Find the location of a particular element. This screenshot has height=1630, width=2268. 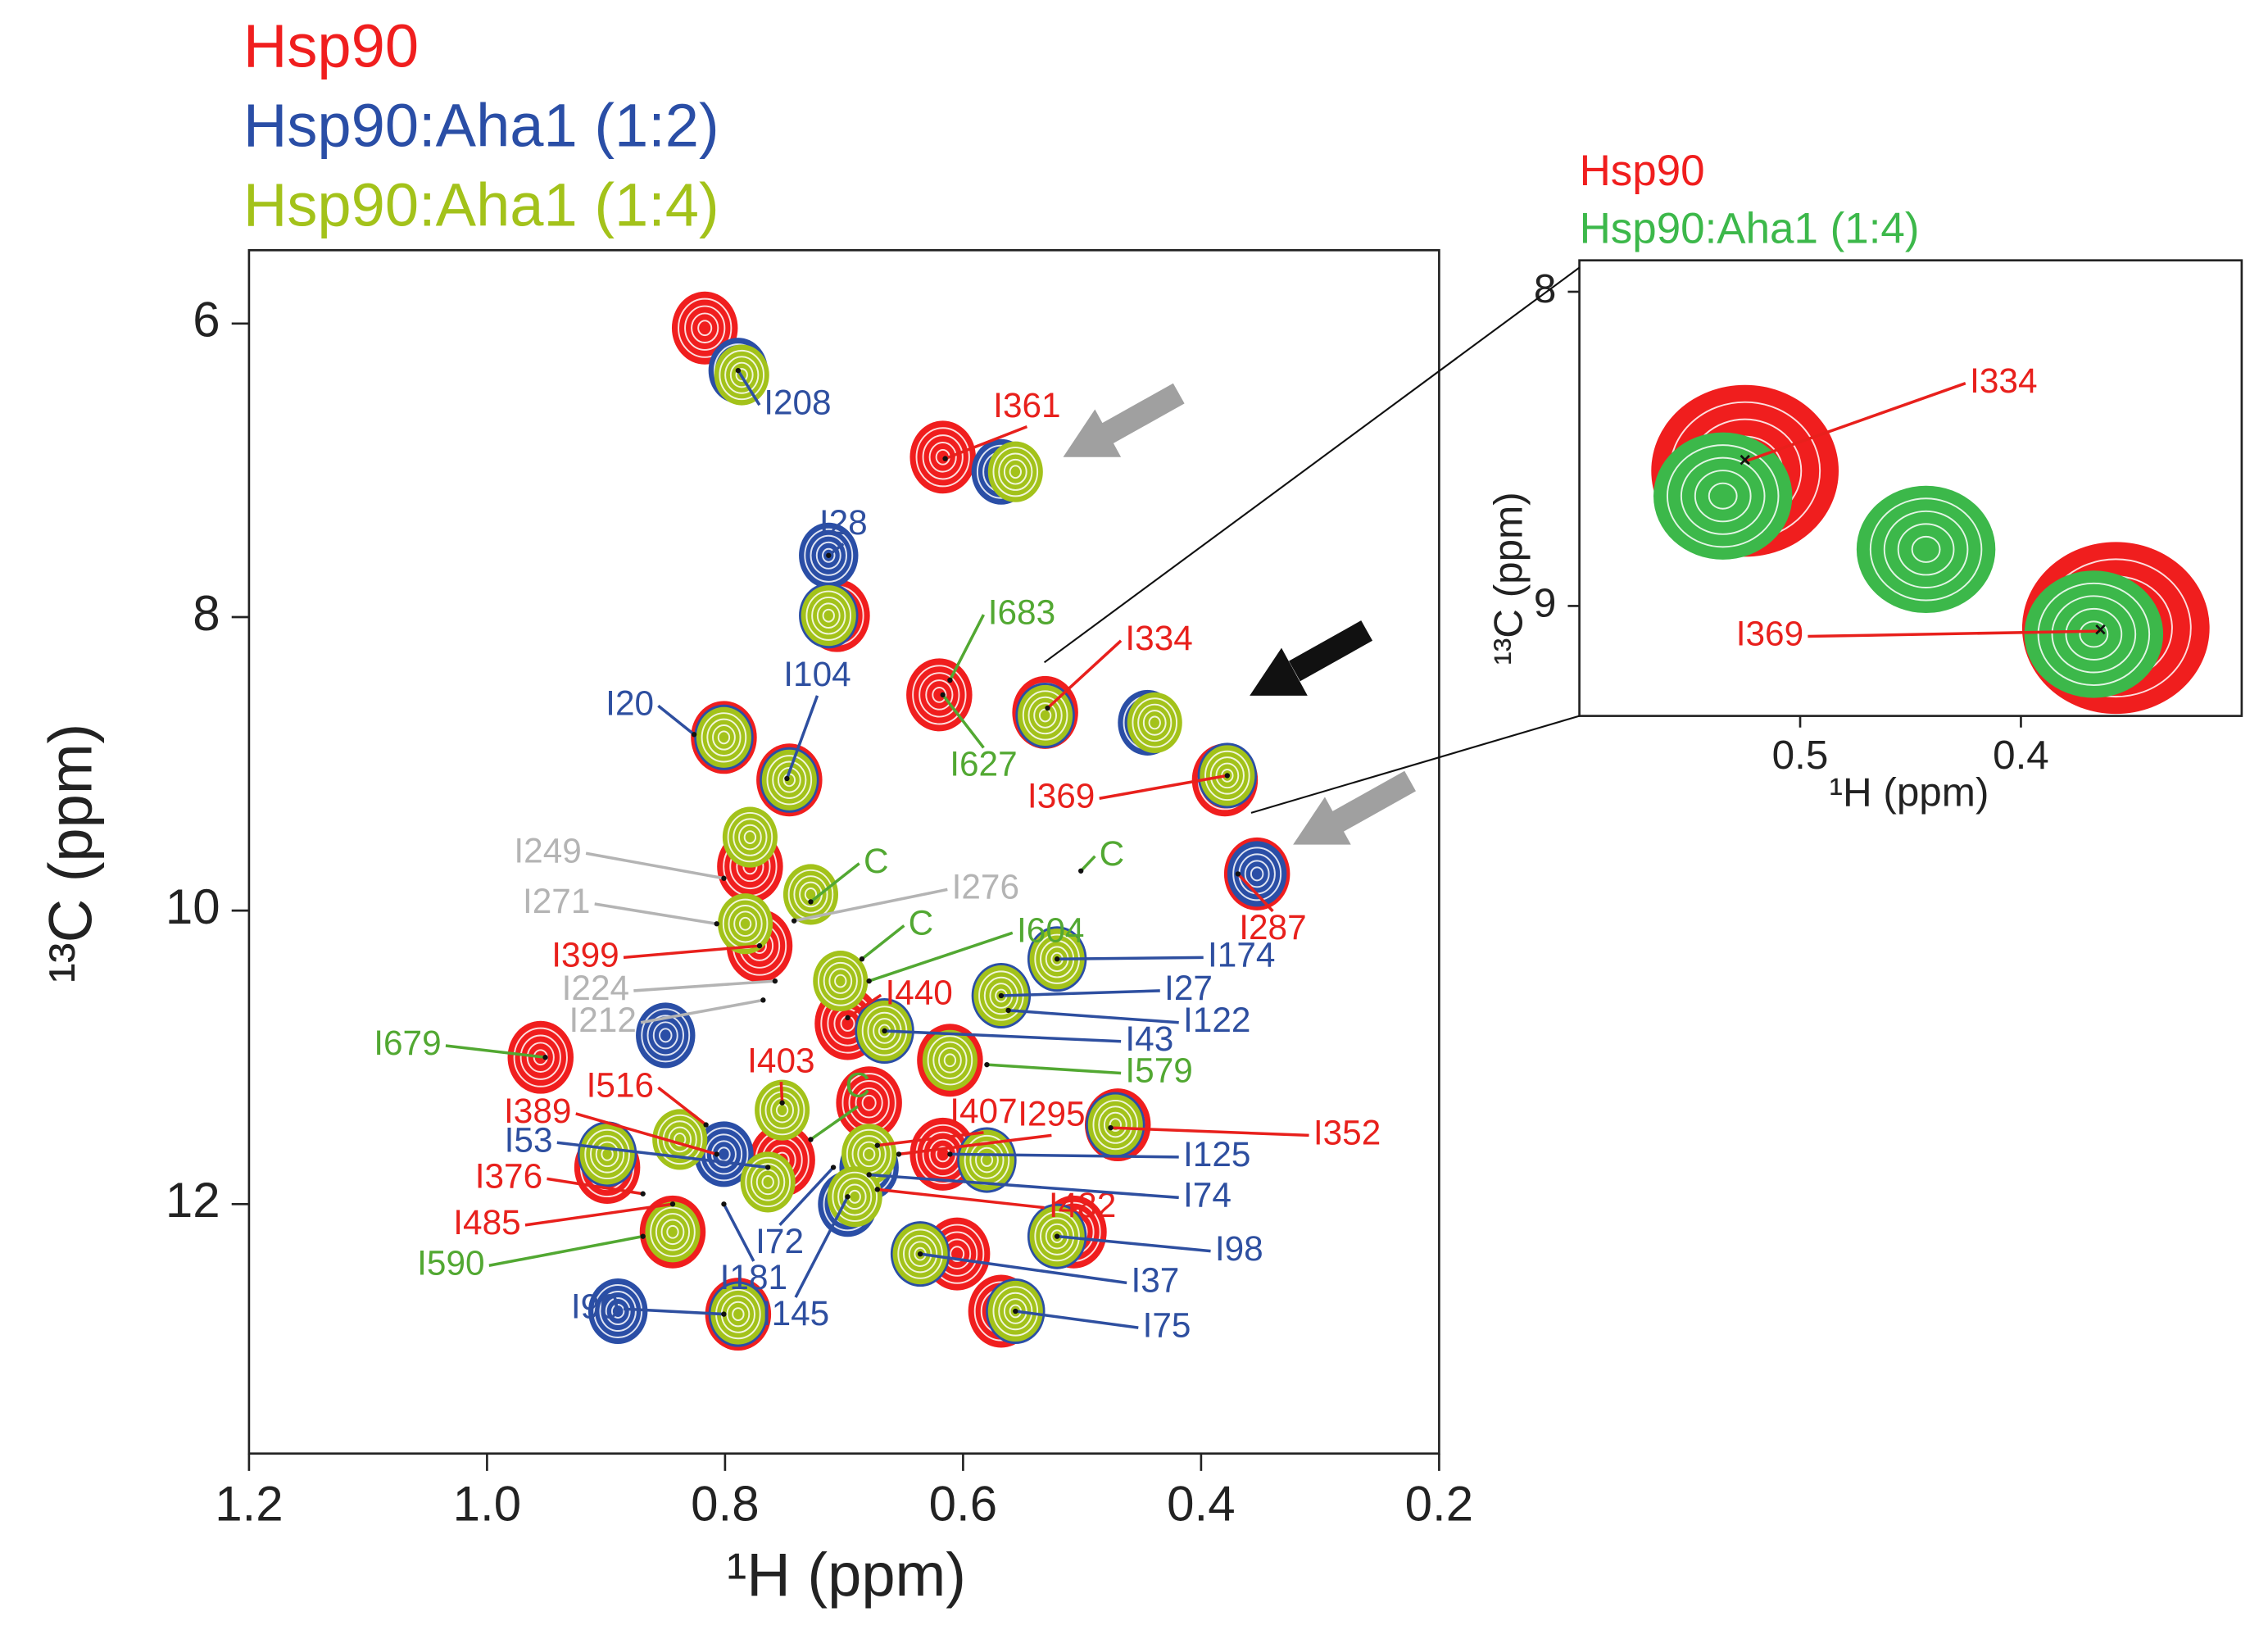

peak-label: I53 is located at coordinates (529, 1139).